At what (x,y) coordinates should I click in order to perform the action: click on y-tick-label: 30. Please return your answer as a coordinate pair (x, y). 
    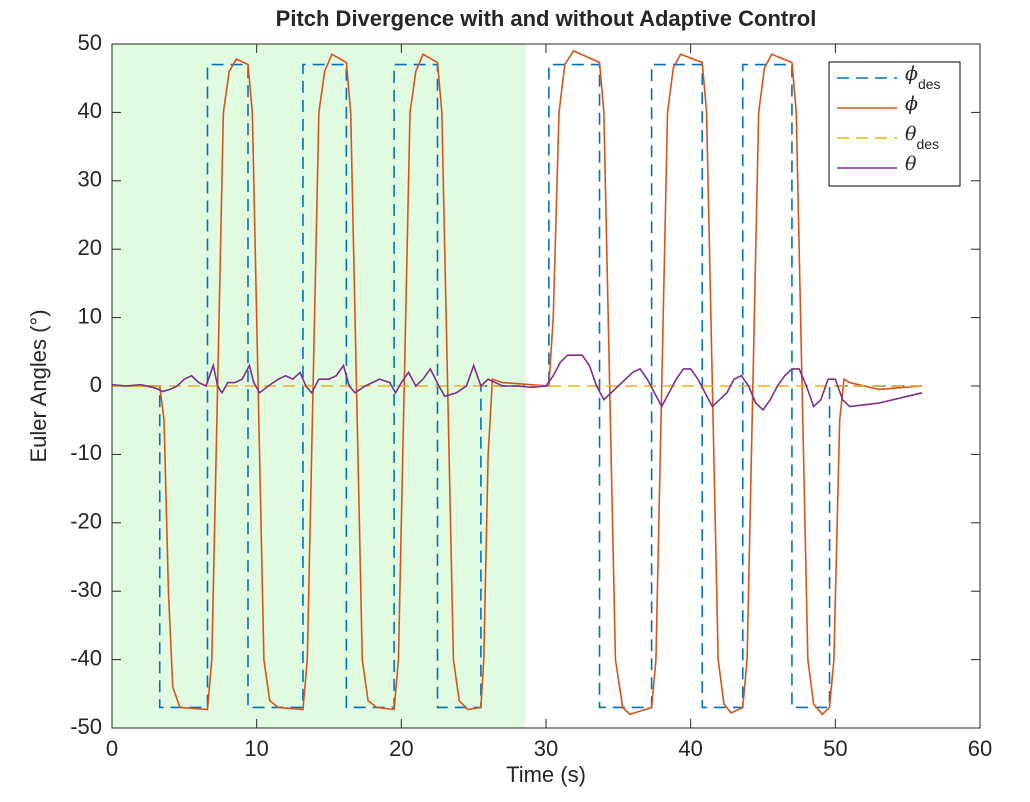
    Looking at the image, I should click on (90, 179).